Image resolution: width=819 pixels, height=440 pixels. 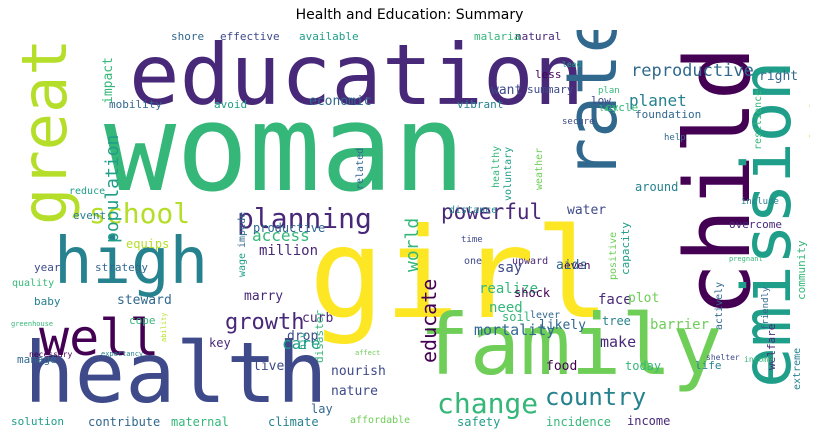 What do you see at coordinates (32, 324) in the screenshot?
I see `cloud-word: greenhouse` at bounding box center [32, 324].